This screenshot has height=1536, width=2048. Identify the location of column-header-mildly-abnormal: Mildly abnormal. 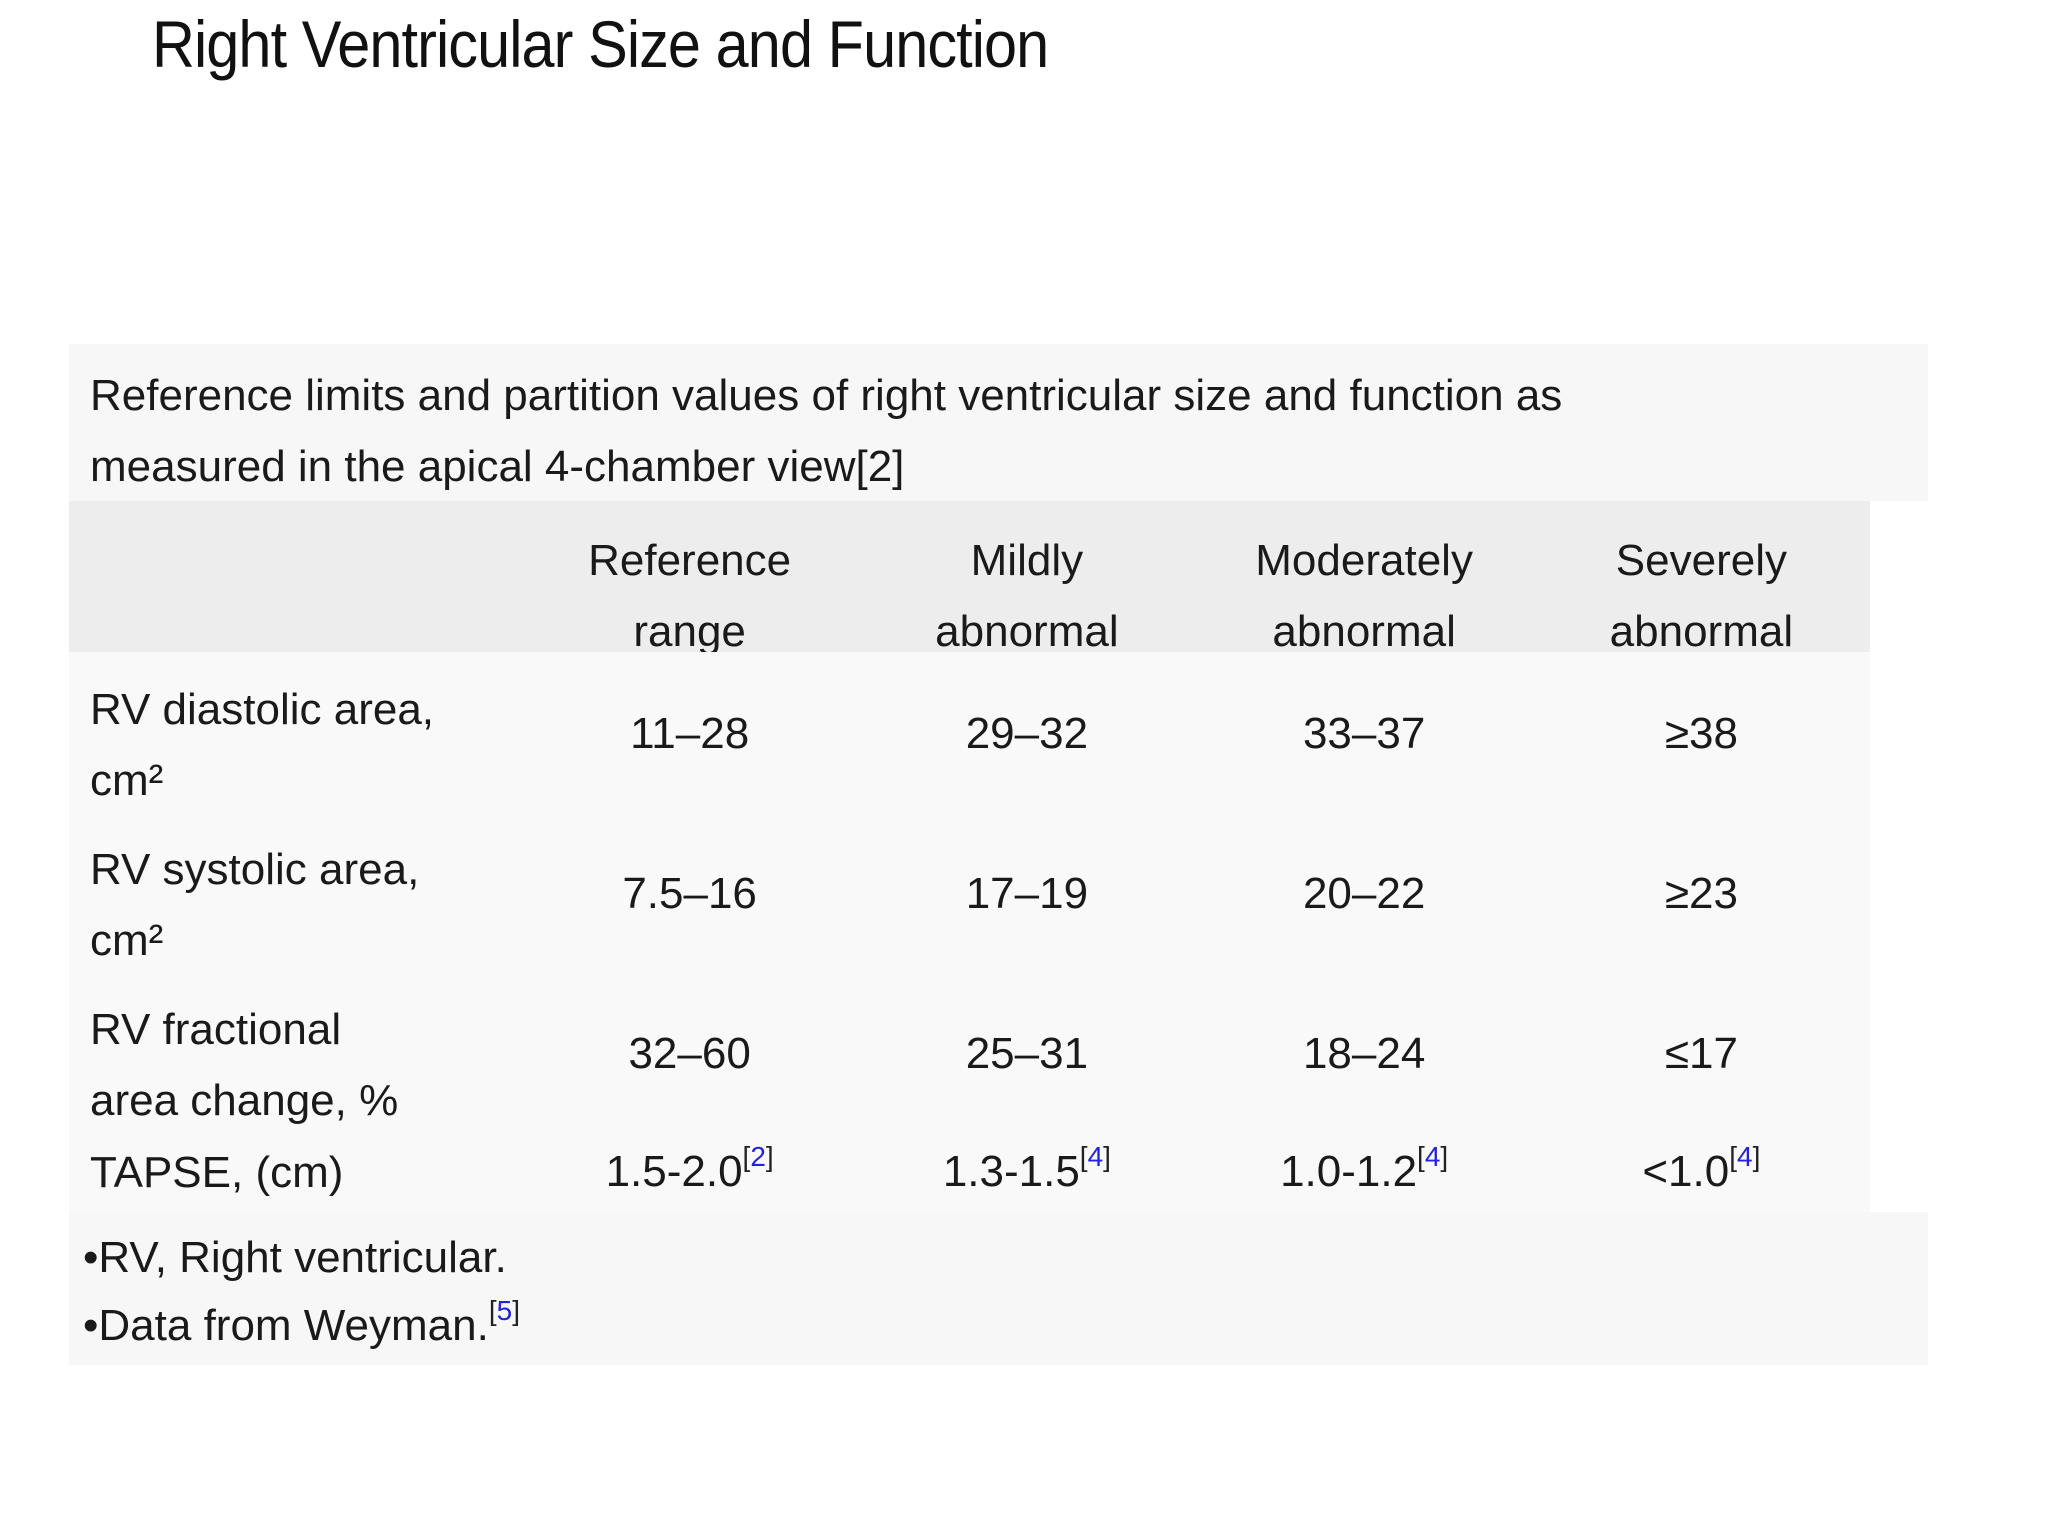
(1027, 596).